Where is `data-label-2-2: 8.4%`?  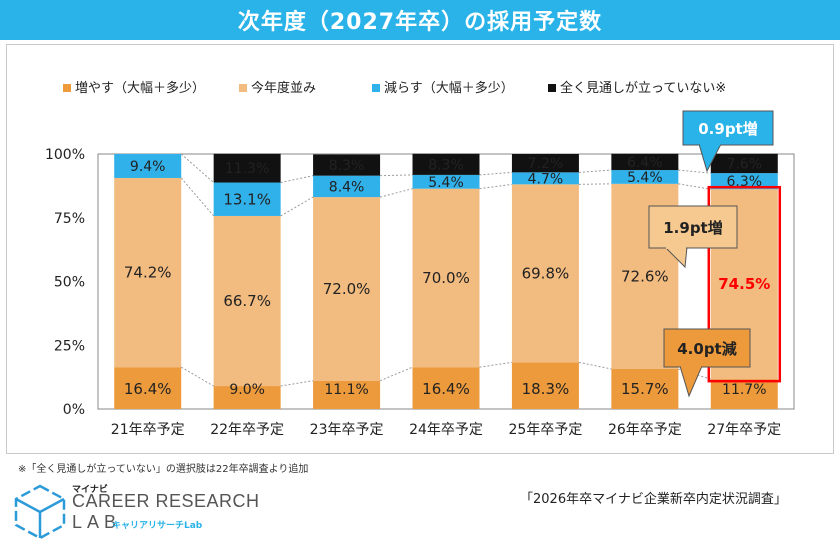 data-label-2-2: 8.4% is located at coordinates (347, 187).